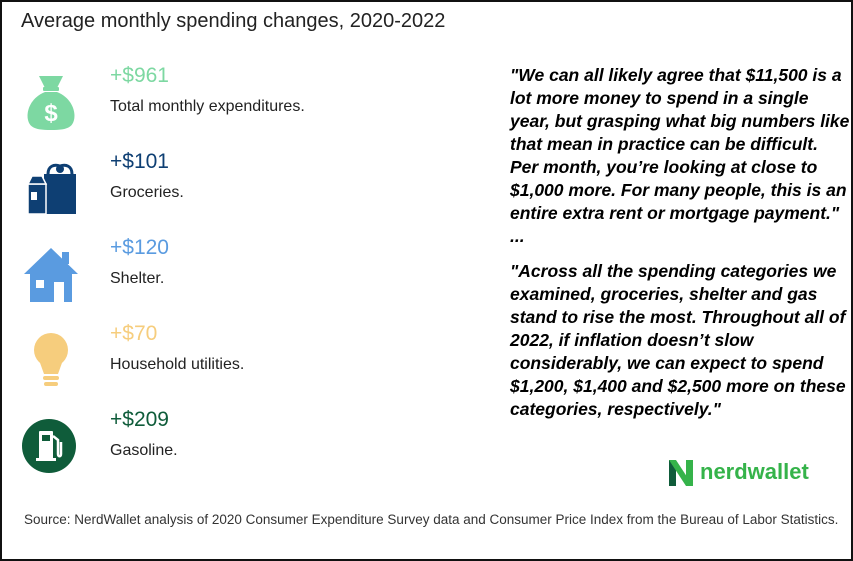 The image size is (853, 561). I want to click on spending-item-utilities: +$70 Household utilities., so click(222, 357).